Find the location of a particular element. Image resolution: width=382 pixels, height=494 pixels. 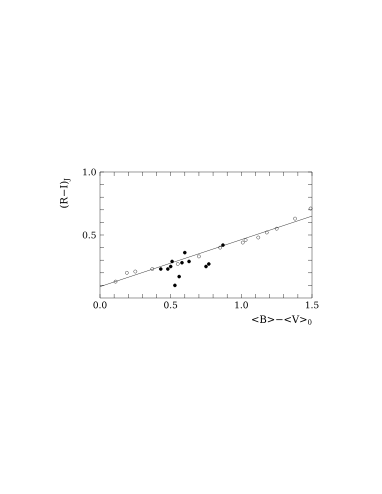

x-tick-label: 0.0 is located at coordinates (100, 305).